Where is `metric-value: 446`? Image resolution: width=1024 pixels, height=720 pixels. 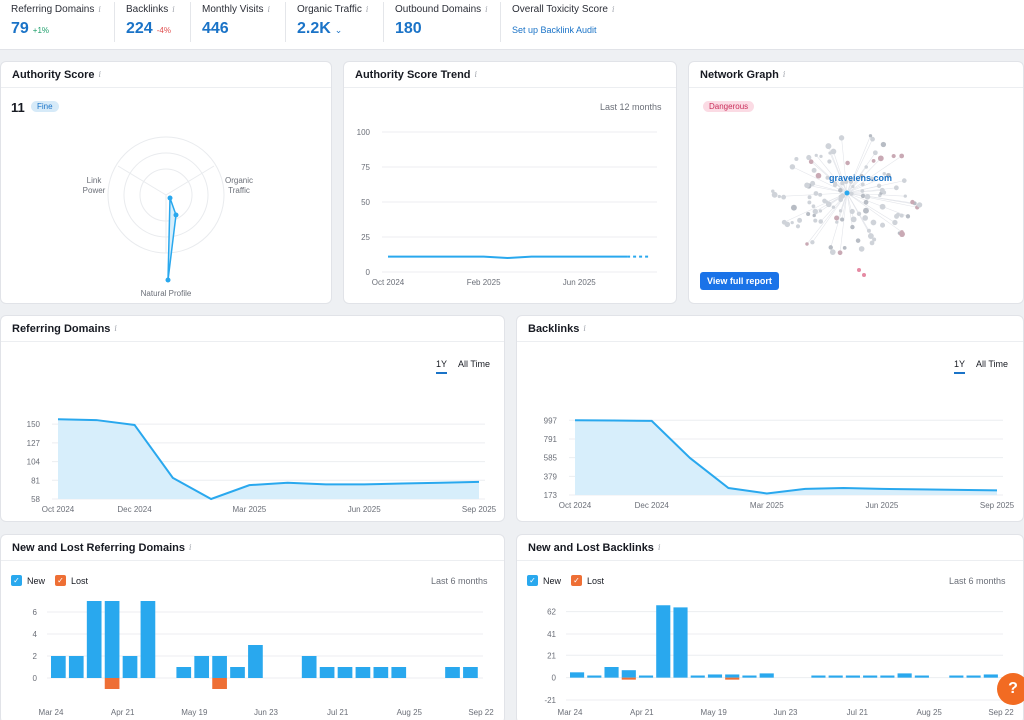 metric-value: 446 is located at coordinates (215, 28).